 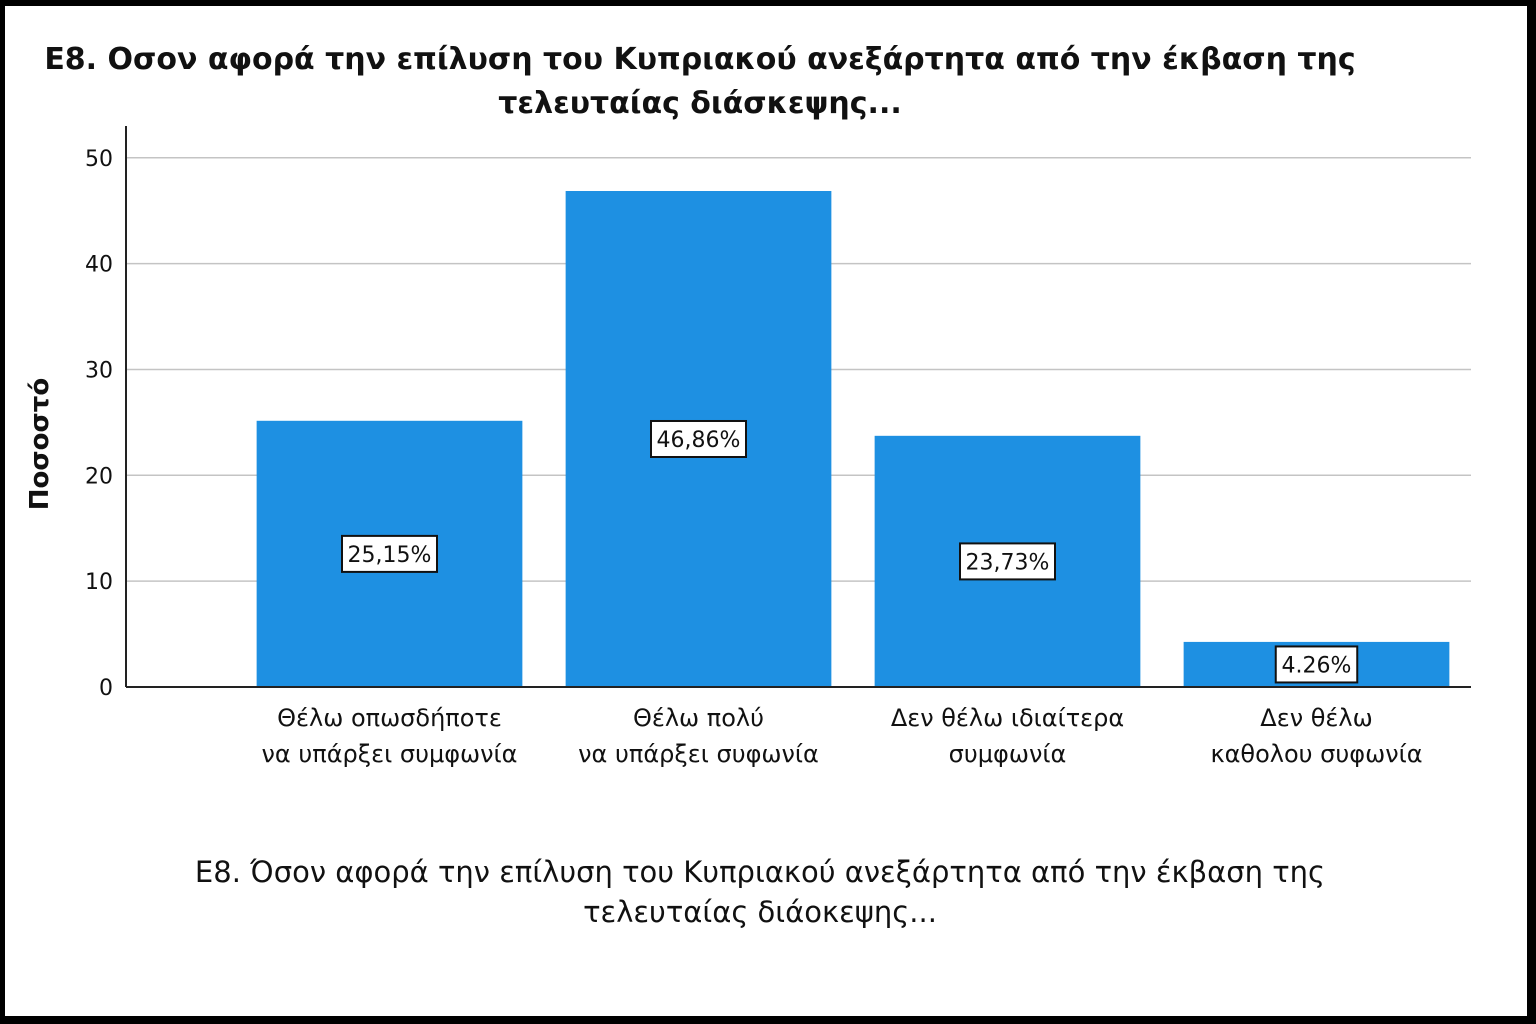 I want to click on x-tick-label: Δεν θέλω, so click(x=1316, y=718).